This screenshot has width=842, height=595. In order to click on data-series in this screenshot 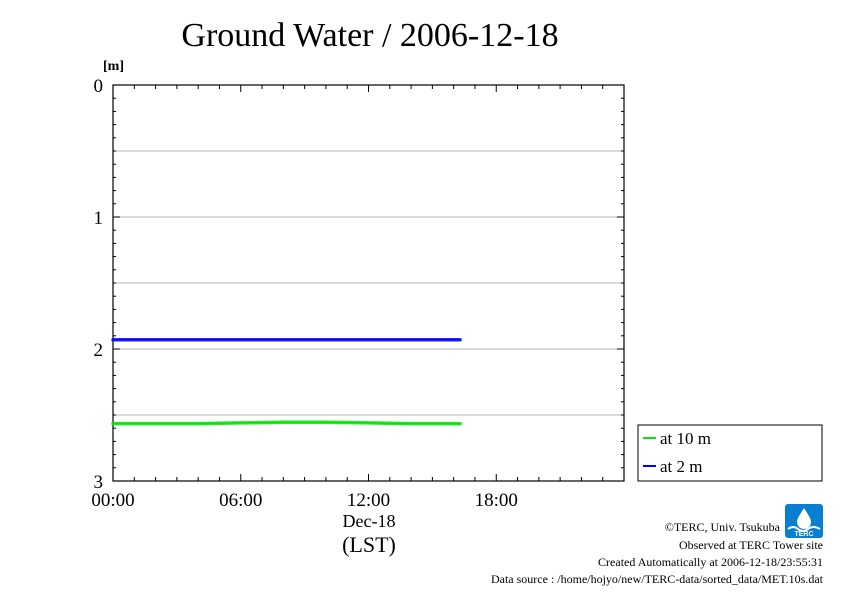, I will do `click(286, 382)`.